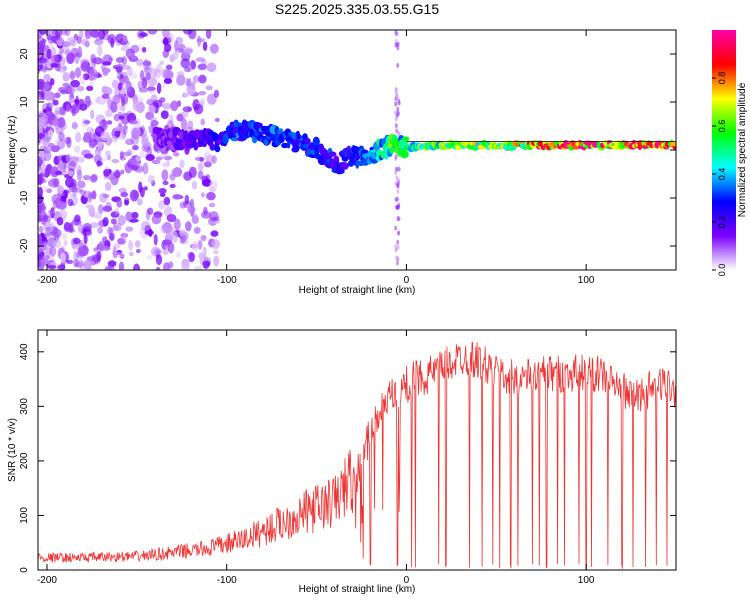 Image resolution: width=750 pixels, height=600 pixels. What do you see at coordinates (586, 280) in the screenshot?
I see `spectrogram-x-tick-label: 100` at bounding box center [586, 280].